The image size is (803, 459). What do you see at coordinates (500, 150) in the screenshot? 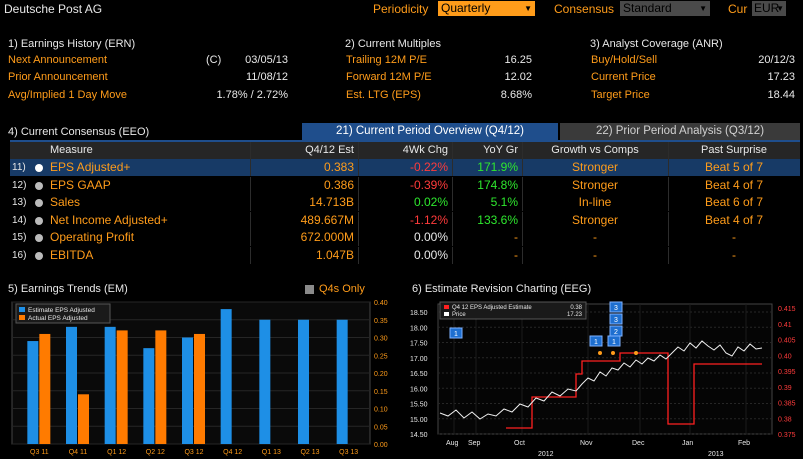
I see `col-yoy: YoY Gr` at bounding box center [500, 150].